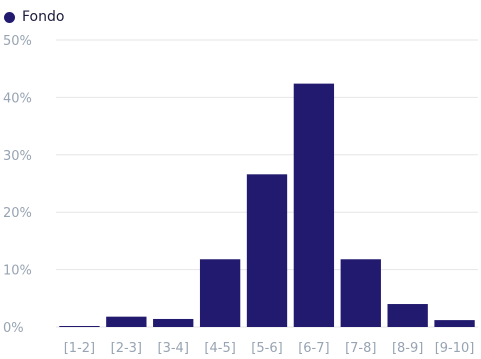 Image resolution: width=481 pixels, height=359 pixels. Describe the element at coordinates (17, 156) in the screenshot. I see `y-tick-label: 30%` at that location.